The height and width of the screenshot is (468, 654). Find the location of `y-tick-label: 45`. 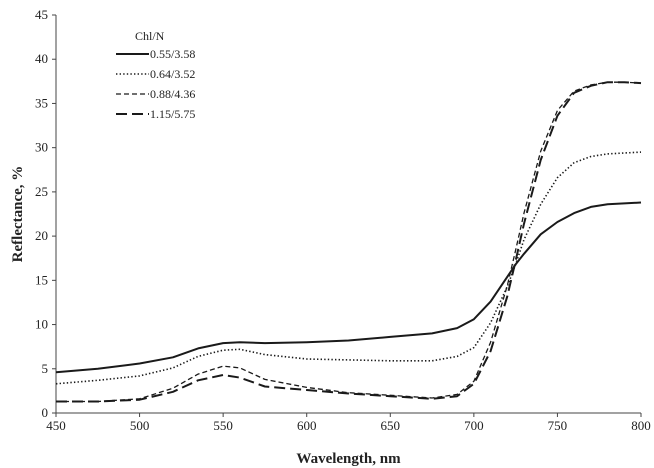

y-tick-label: 45 is located at coordinates (41, 14).